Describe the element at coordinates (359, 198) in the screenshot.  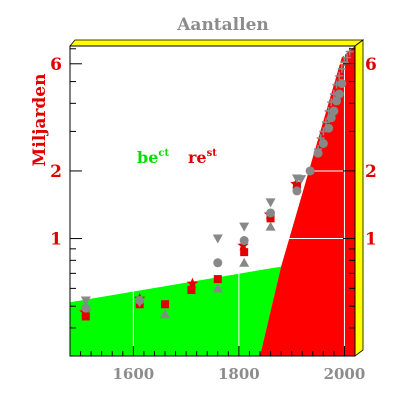
I see `frame-right-bevel` at that location.